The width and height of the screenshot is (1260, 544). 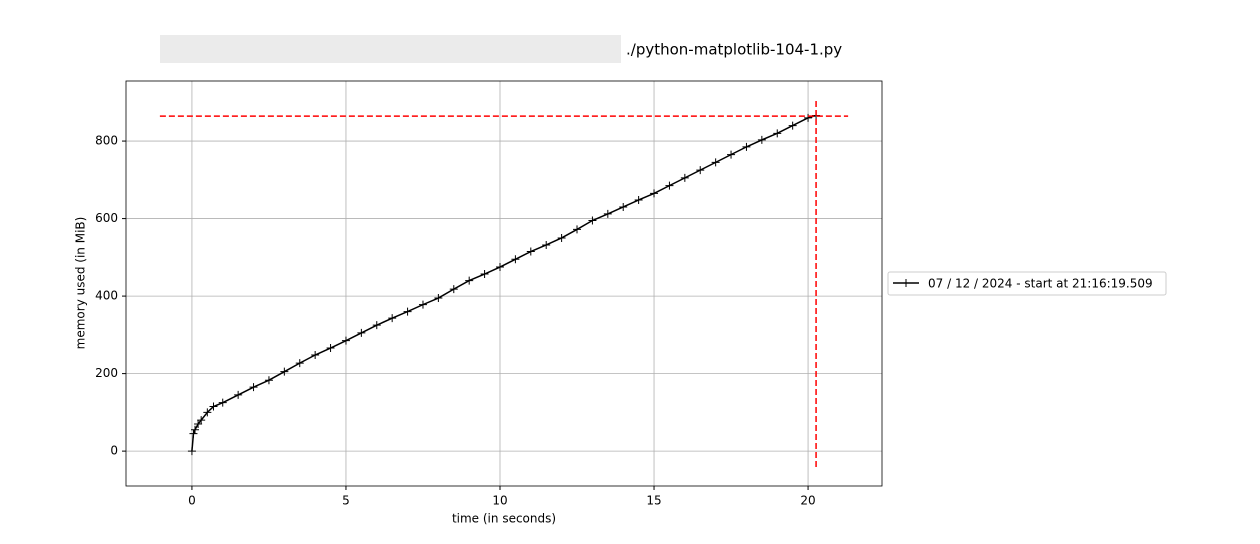 What do you see at coordinates (807, 501) in the screenshot?
I see `x-tick-label: 20` at bounding box center [807, 501].